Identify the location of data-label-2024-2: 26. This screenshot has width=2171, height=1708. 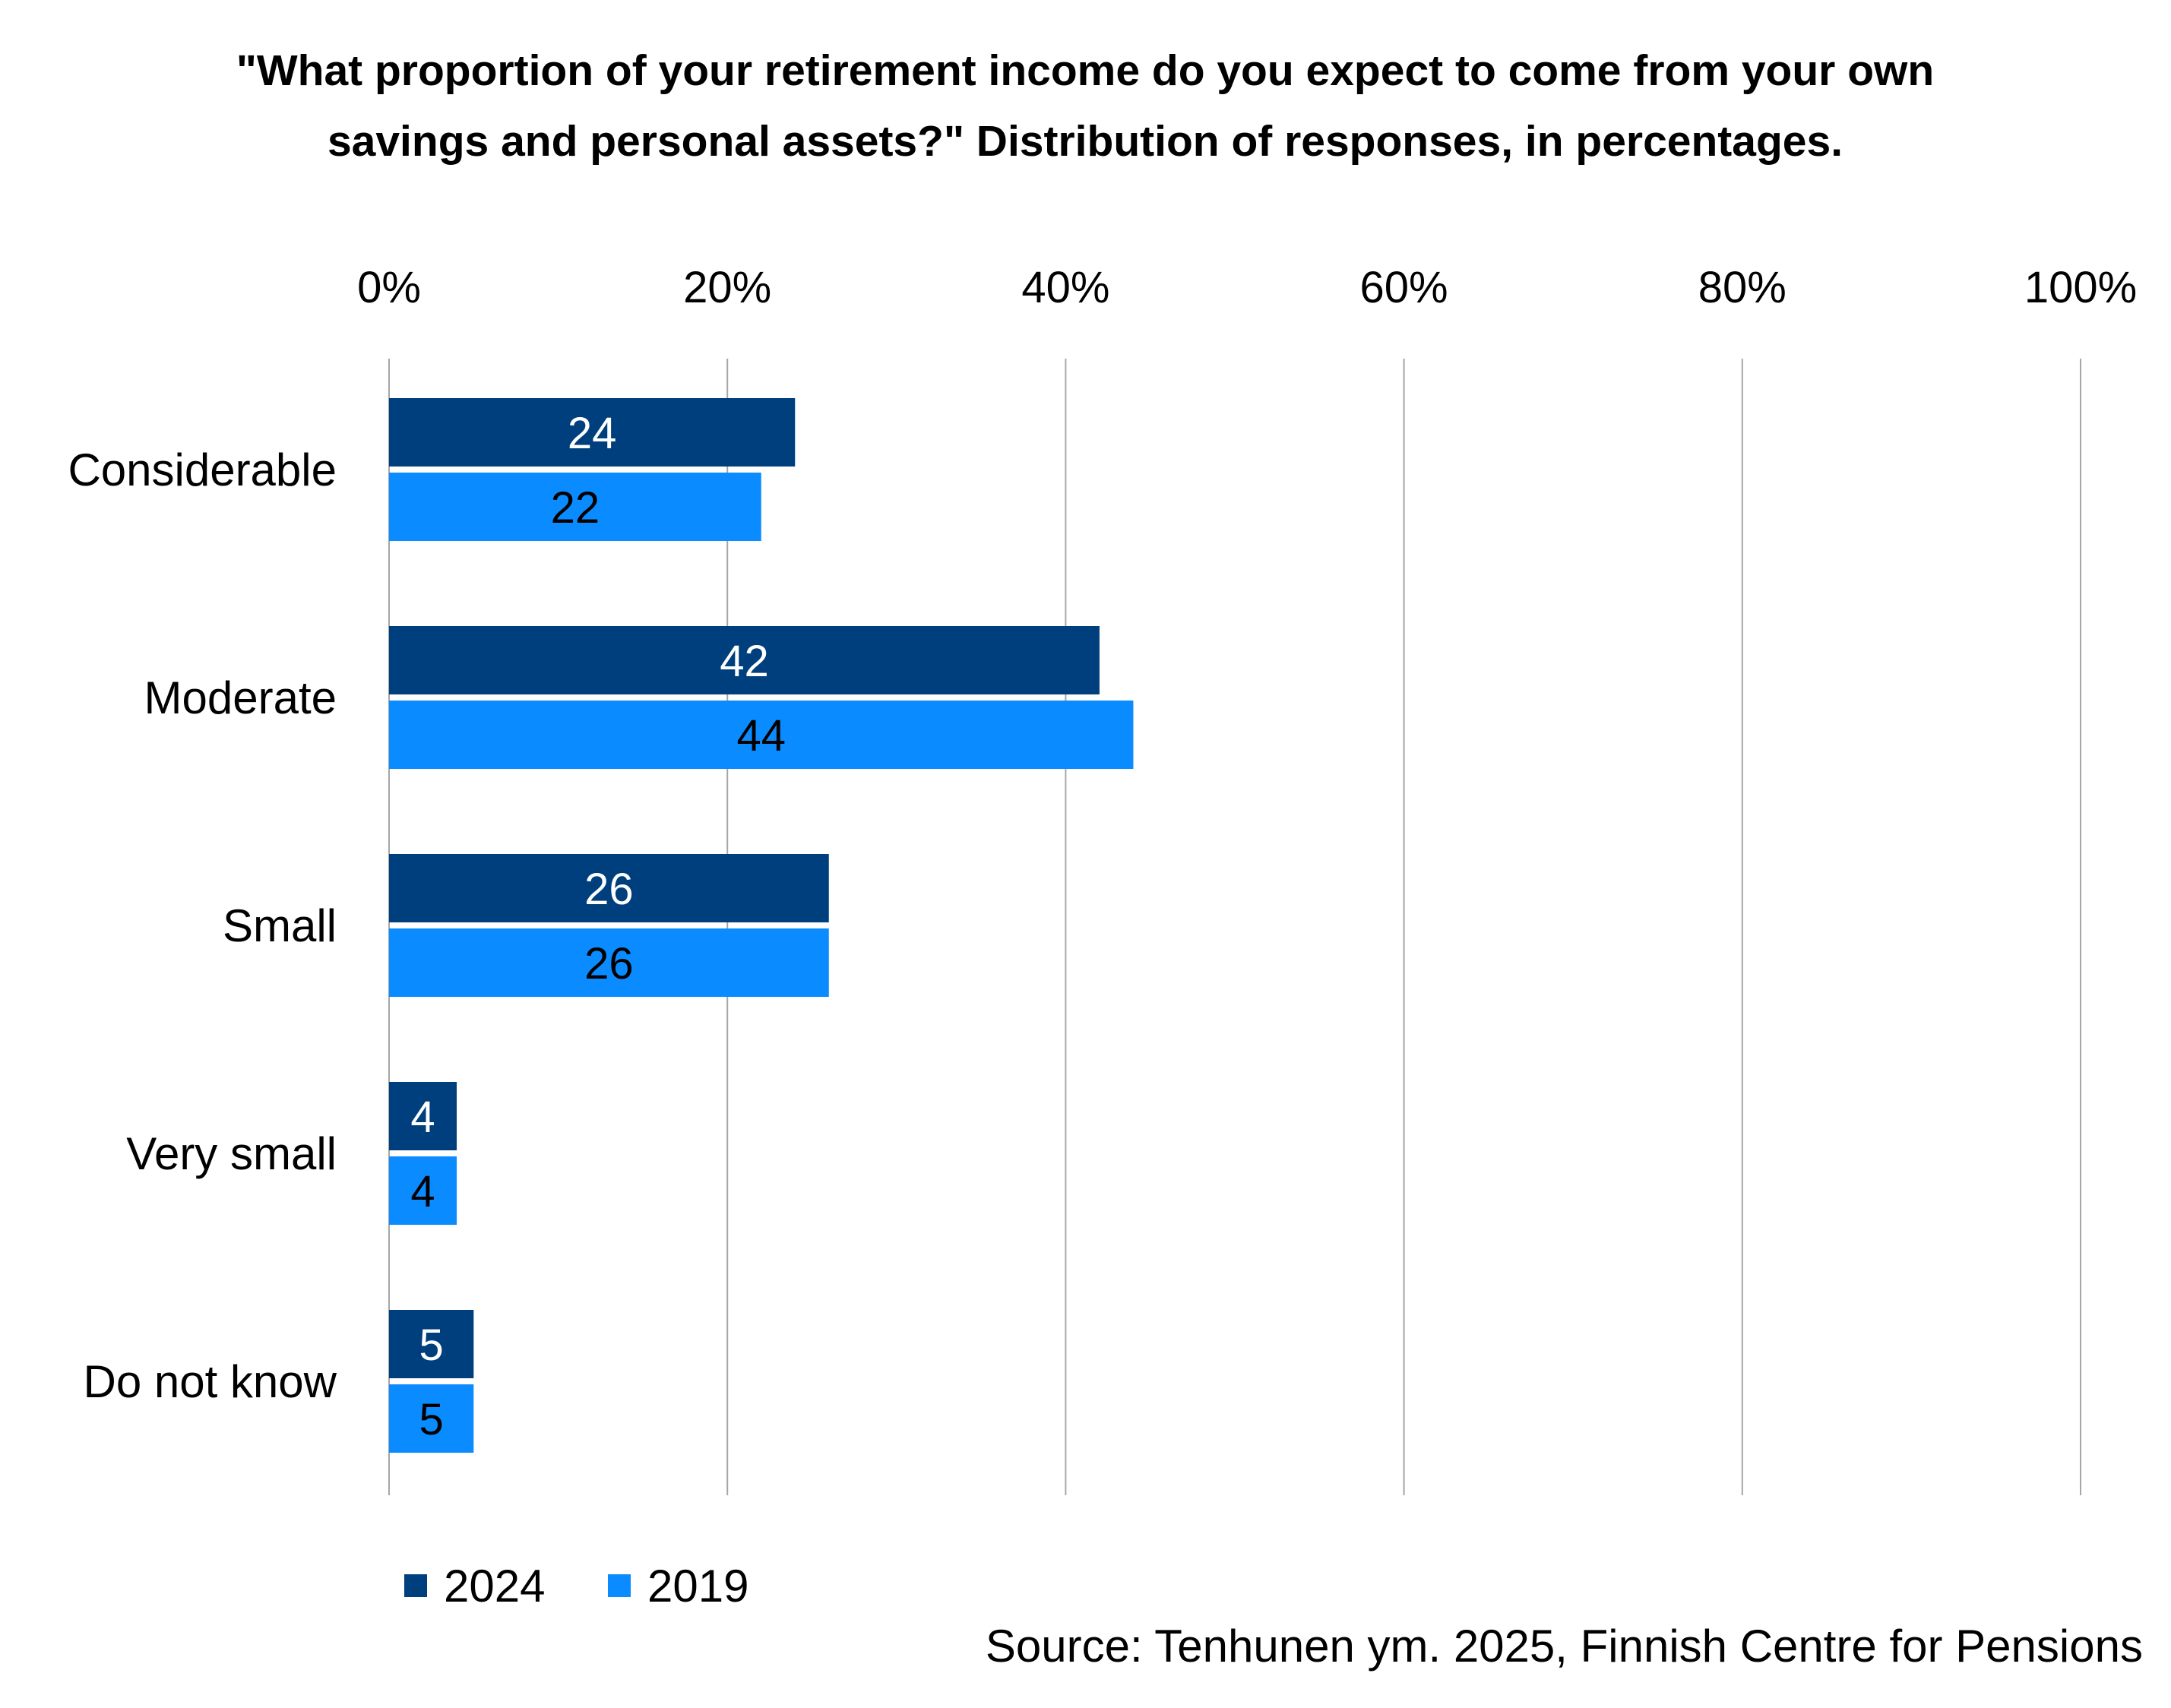
(609, 889).